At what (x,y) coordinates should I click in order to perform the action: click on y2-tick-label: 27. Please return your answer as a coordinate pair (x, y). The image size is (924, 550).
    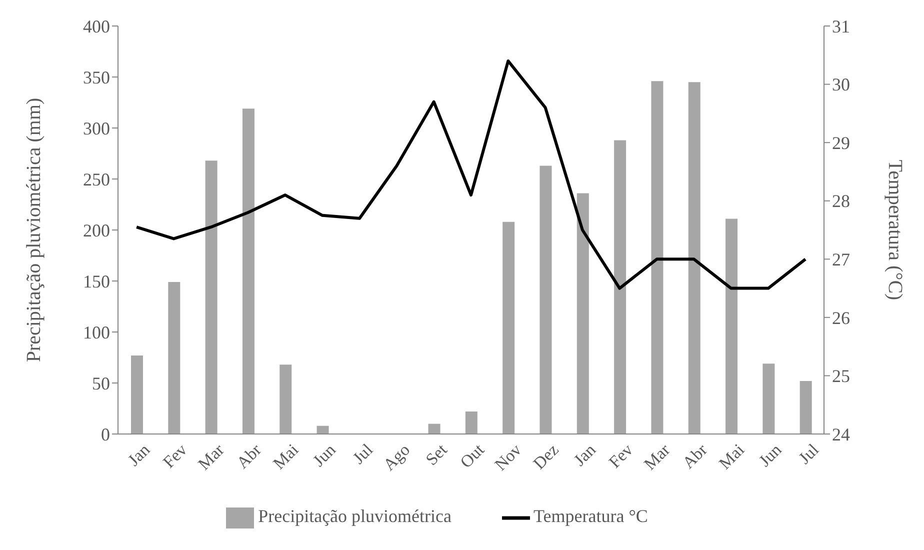
    Looking at the image, I should click on (841, 260).